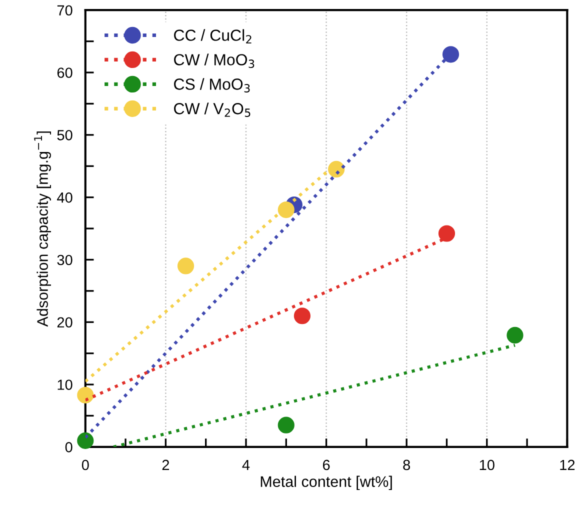  Describe the element at coordinates (64, 10) in the screenshot. I see `y-tick-label: 70` at that location.